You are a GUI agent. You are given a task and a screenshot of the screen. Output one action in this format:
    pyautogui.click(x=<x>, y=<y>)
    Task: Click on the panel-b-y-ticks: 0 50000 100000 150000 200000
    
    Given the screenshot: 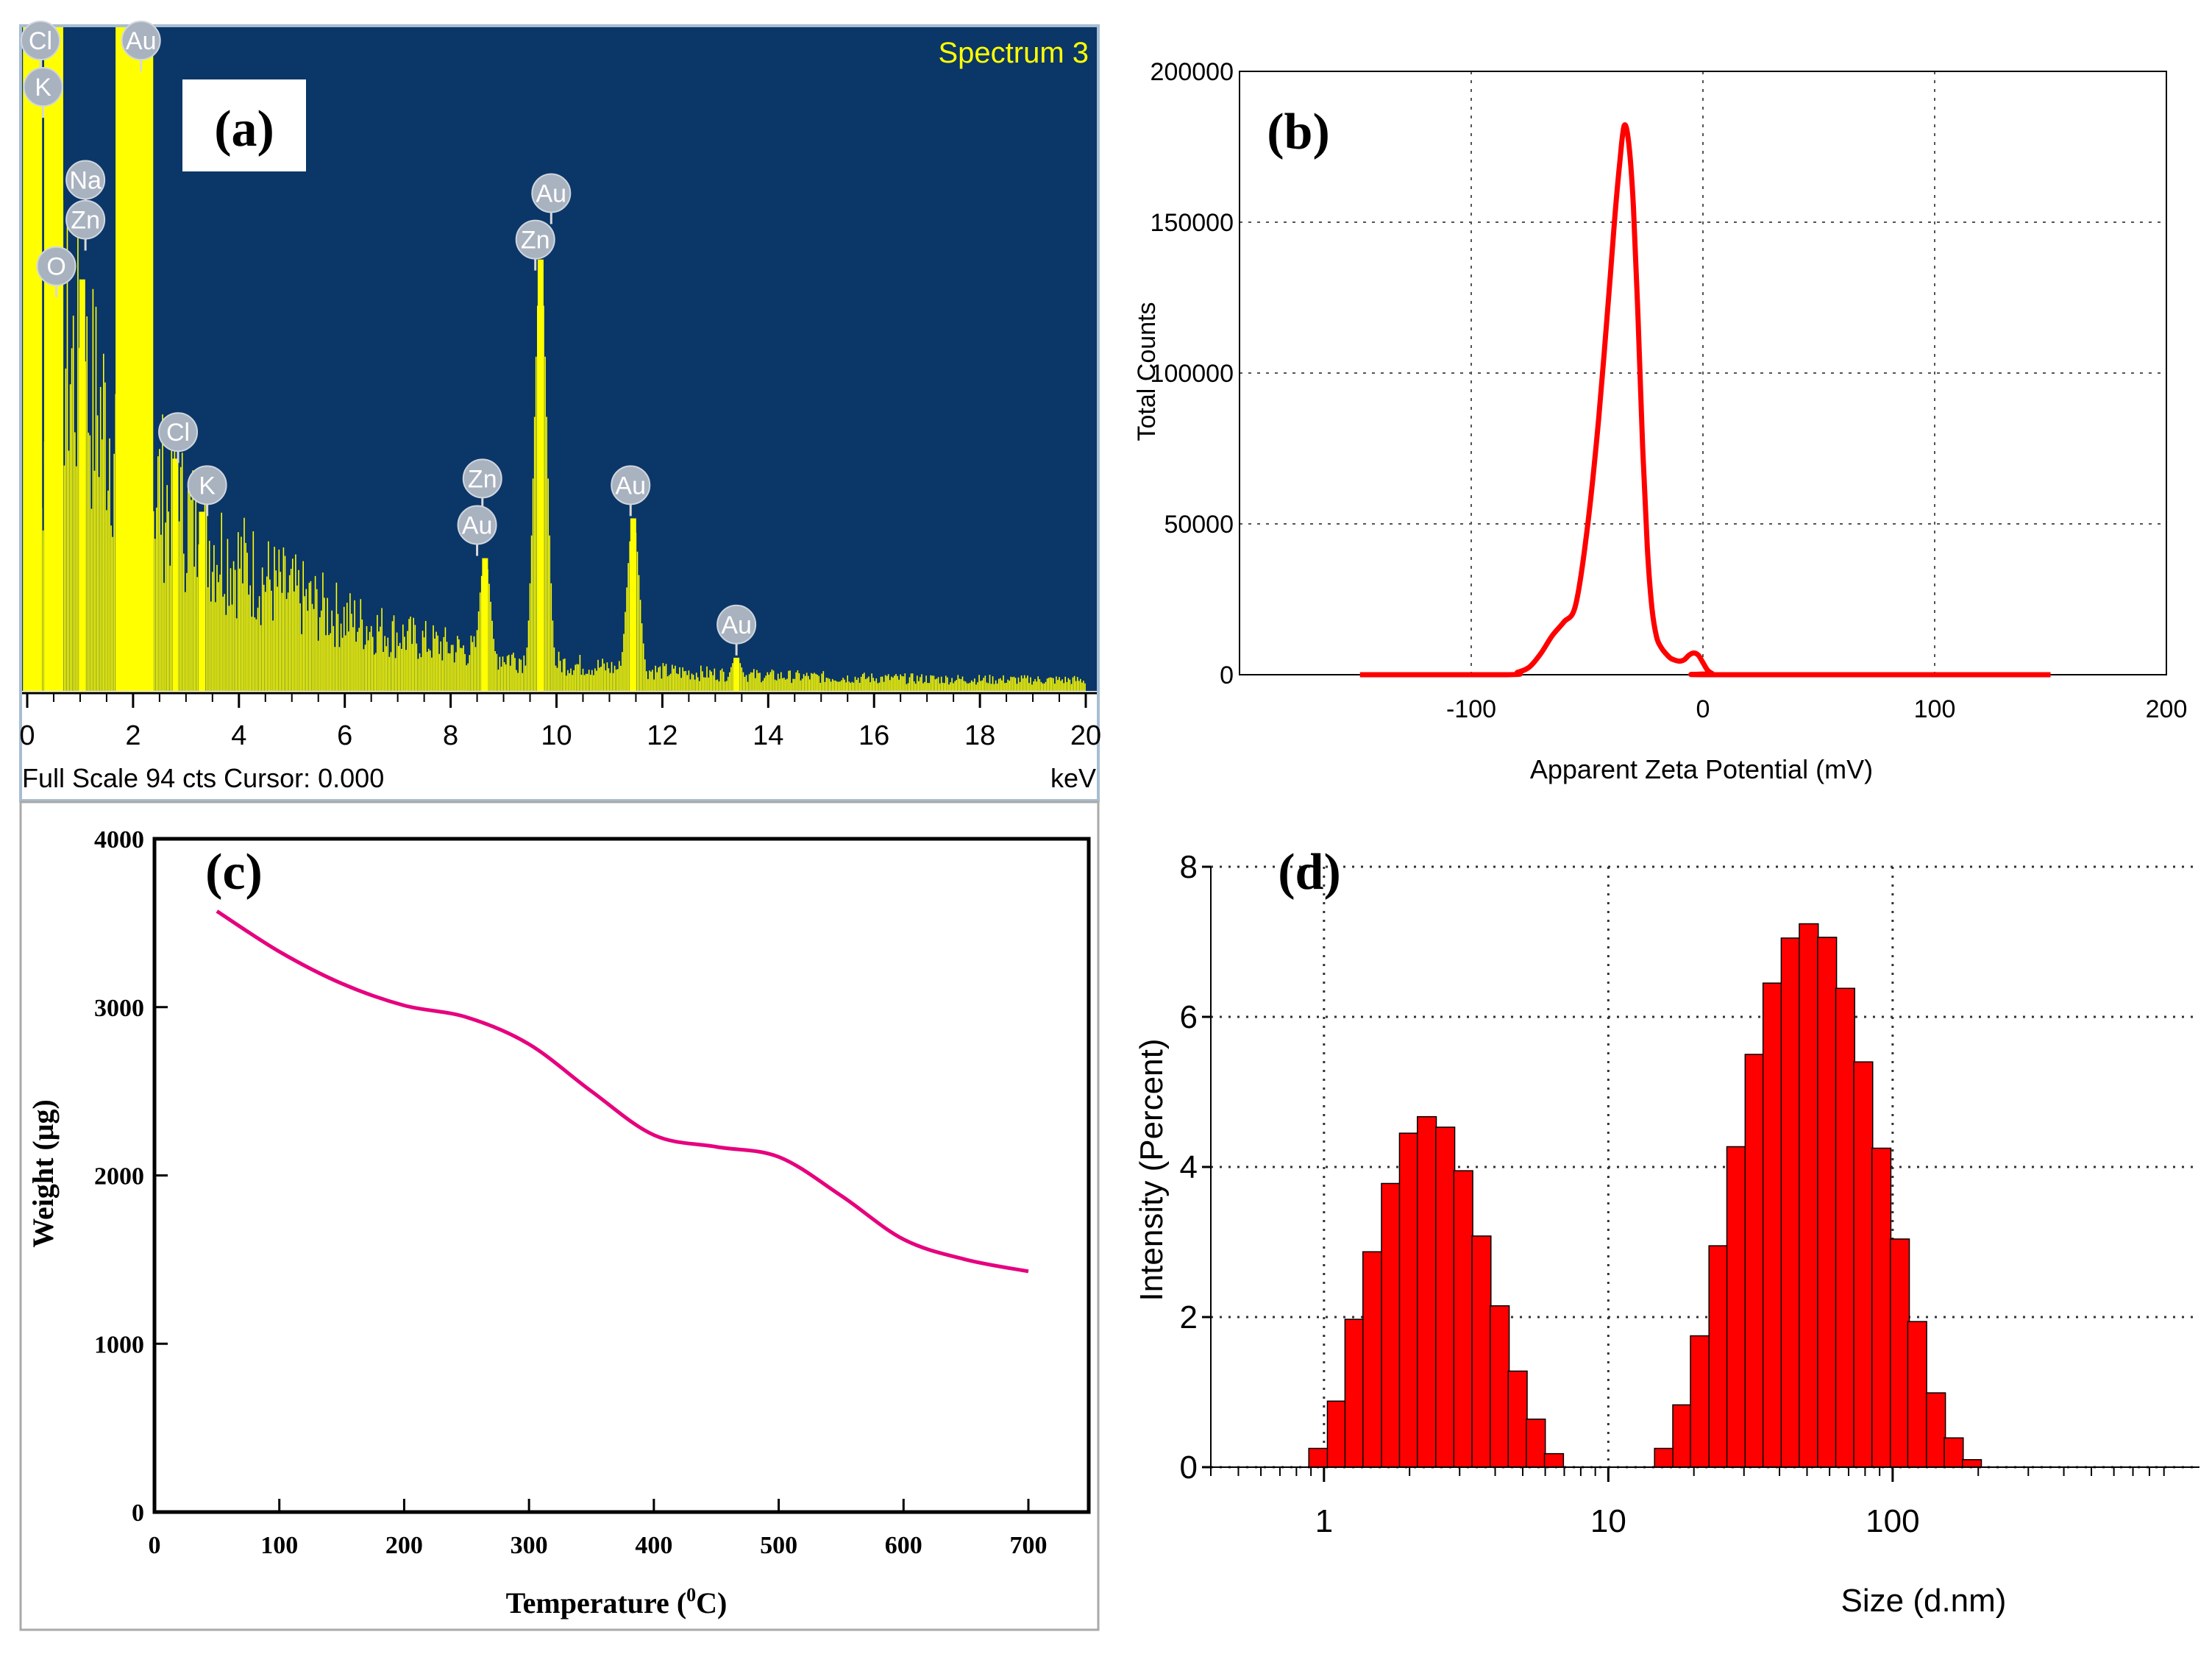 What is the action you would take?
    pyautogui.click(x=1192, y=373)
    